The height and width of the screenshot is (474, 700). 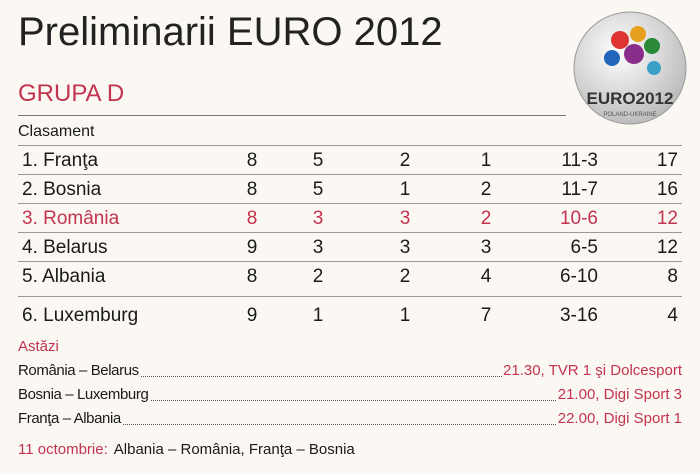 What do you see at coordinates (350, 396) in the screenshot?
I see `match-row: Bosnia – Luxemburg 21.00, Digi Sport 3` at bounding box center [350, 396].